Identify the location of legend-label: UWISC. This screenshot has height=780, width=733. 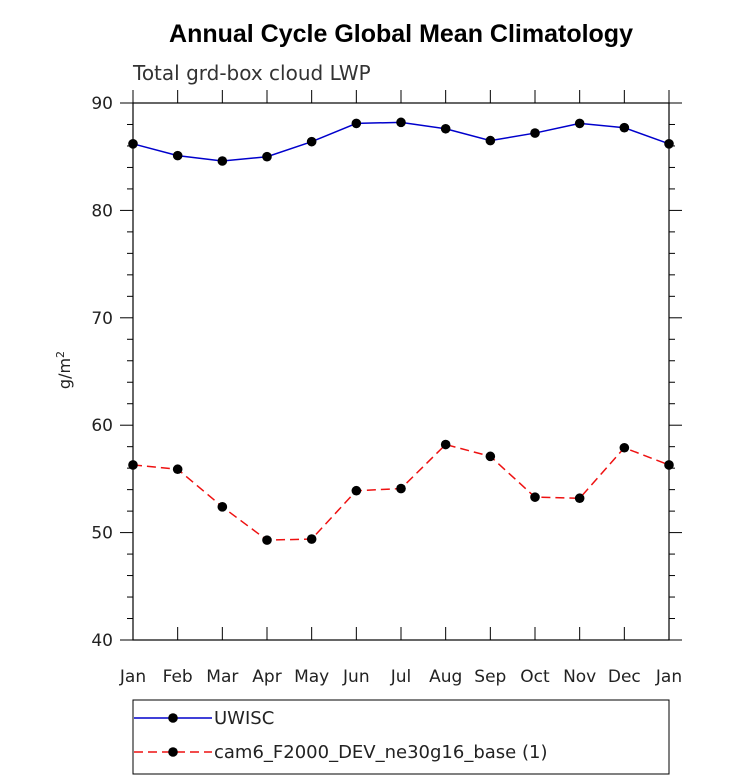
(244, 718).